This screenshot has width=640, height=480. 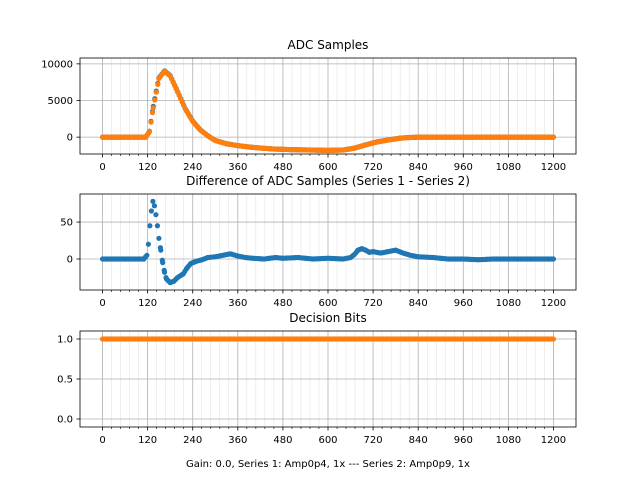 What do you see at coordinates (66, 223) in the screenshot?
I see `y-tick-label-difference: 50` at bounding box center [66, 223].